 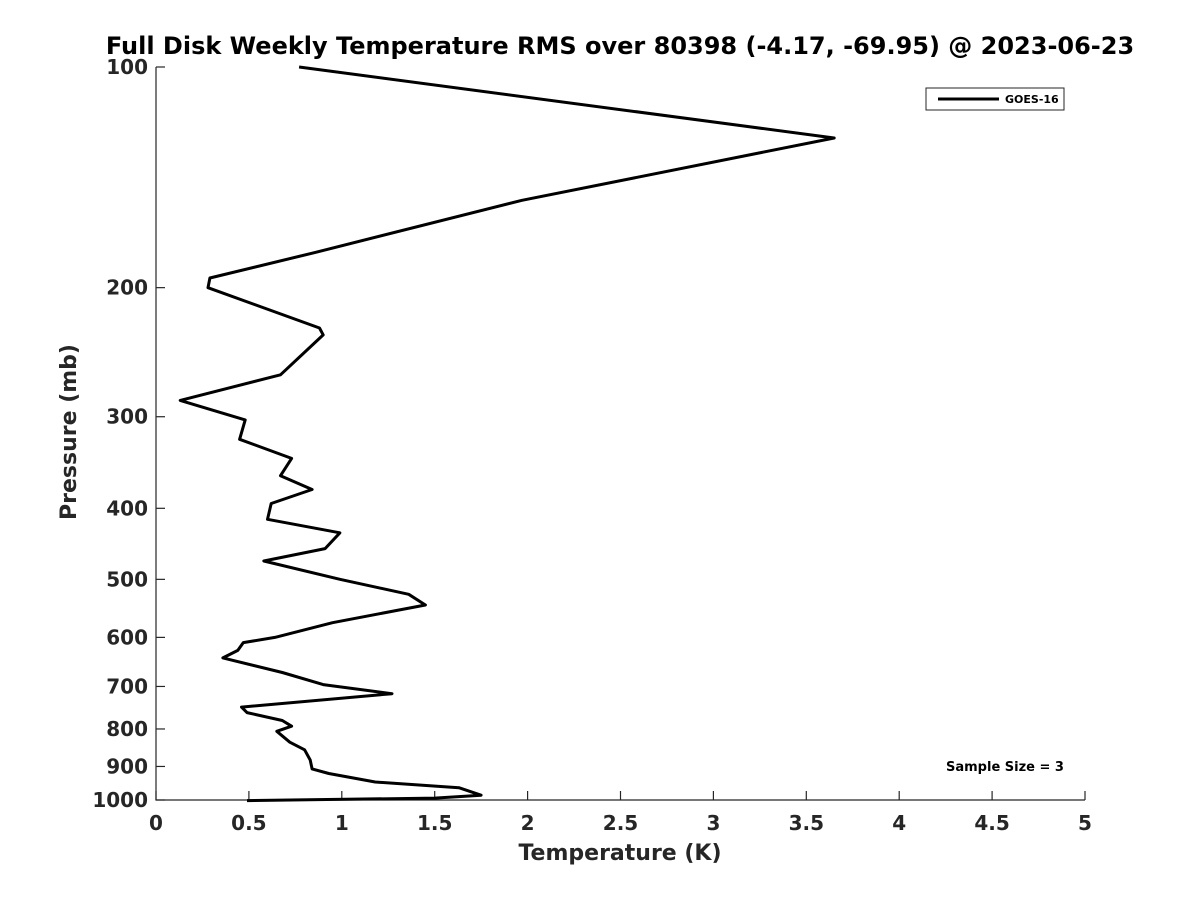 What do you see at coordinates (127, 288) in the screenshot?
I see `y-tick-label: 200` at bounding box center [127, 288].